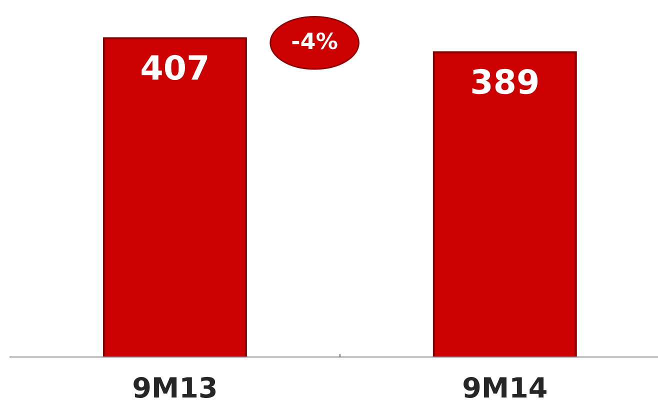  Describe the element at coordinates (505, 81) in the screenshot. I see `data-label: 389` at that location.